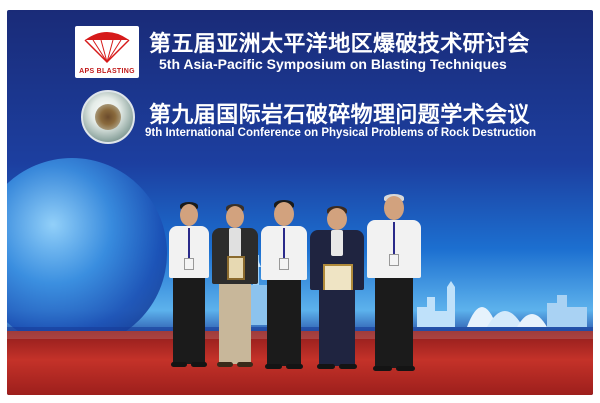 The width and height of the screenshot is (600, 403). I want to click on conference-seal-logo, so click(108, 117).